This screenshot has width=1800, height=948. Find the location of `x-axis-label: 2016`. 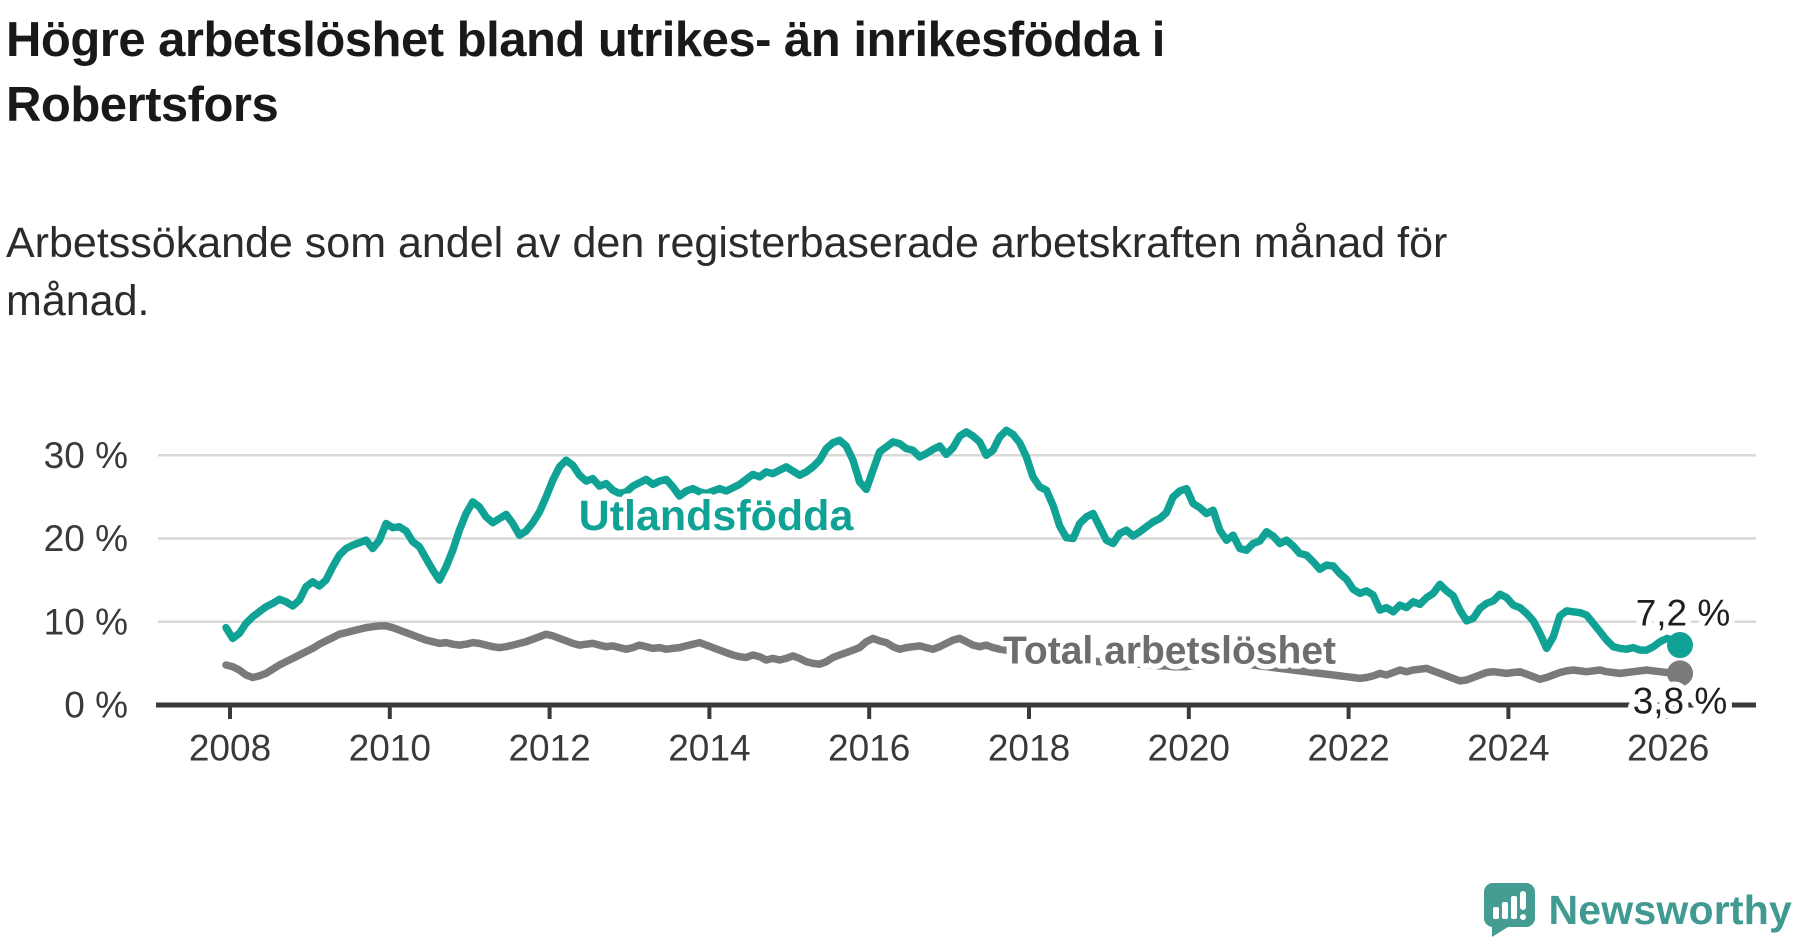

x-axis-label: 2016 is located at coordinates (869, 748).